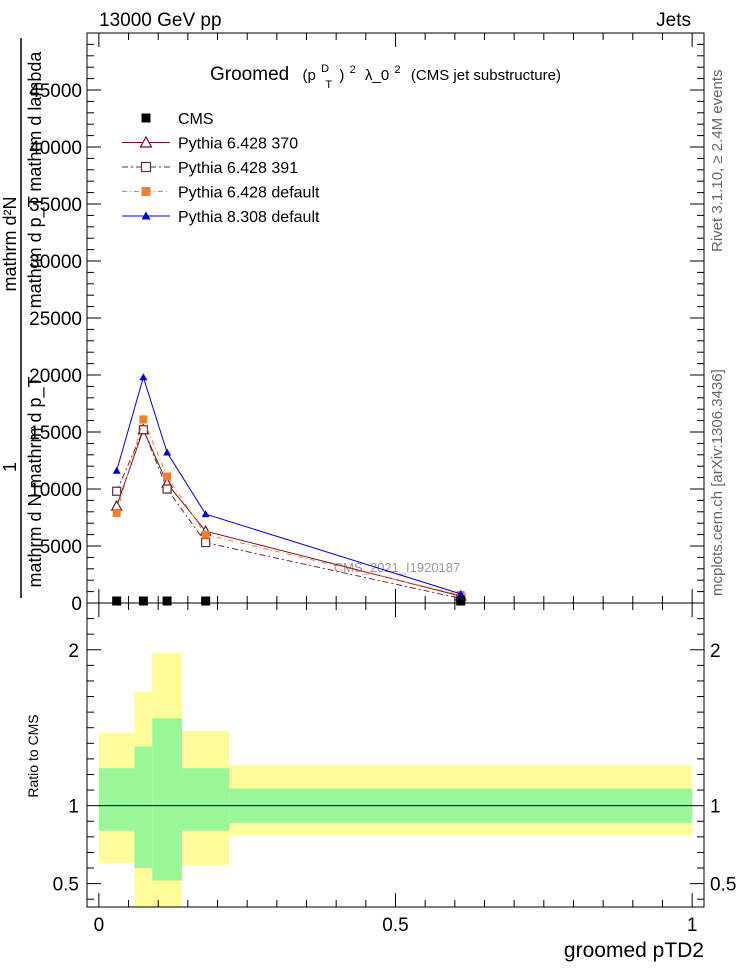  What do you see at coordinates (238, 144) in the screenshot?
I see `legend-label: Pythia 6.428 370` at bounding box center [238, 144].